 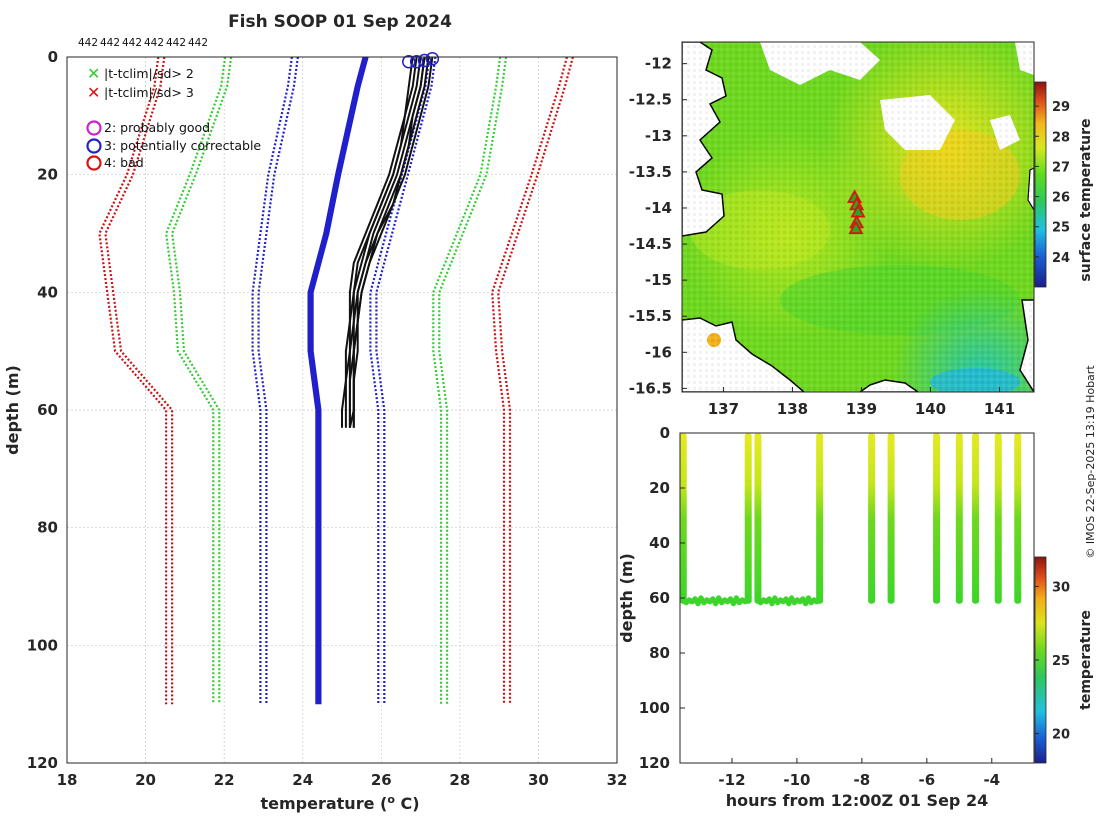 I want to click on x-tick-label: 26, so click(x=381, y=780).